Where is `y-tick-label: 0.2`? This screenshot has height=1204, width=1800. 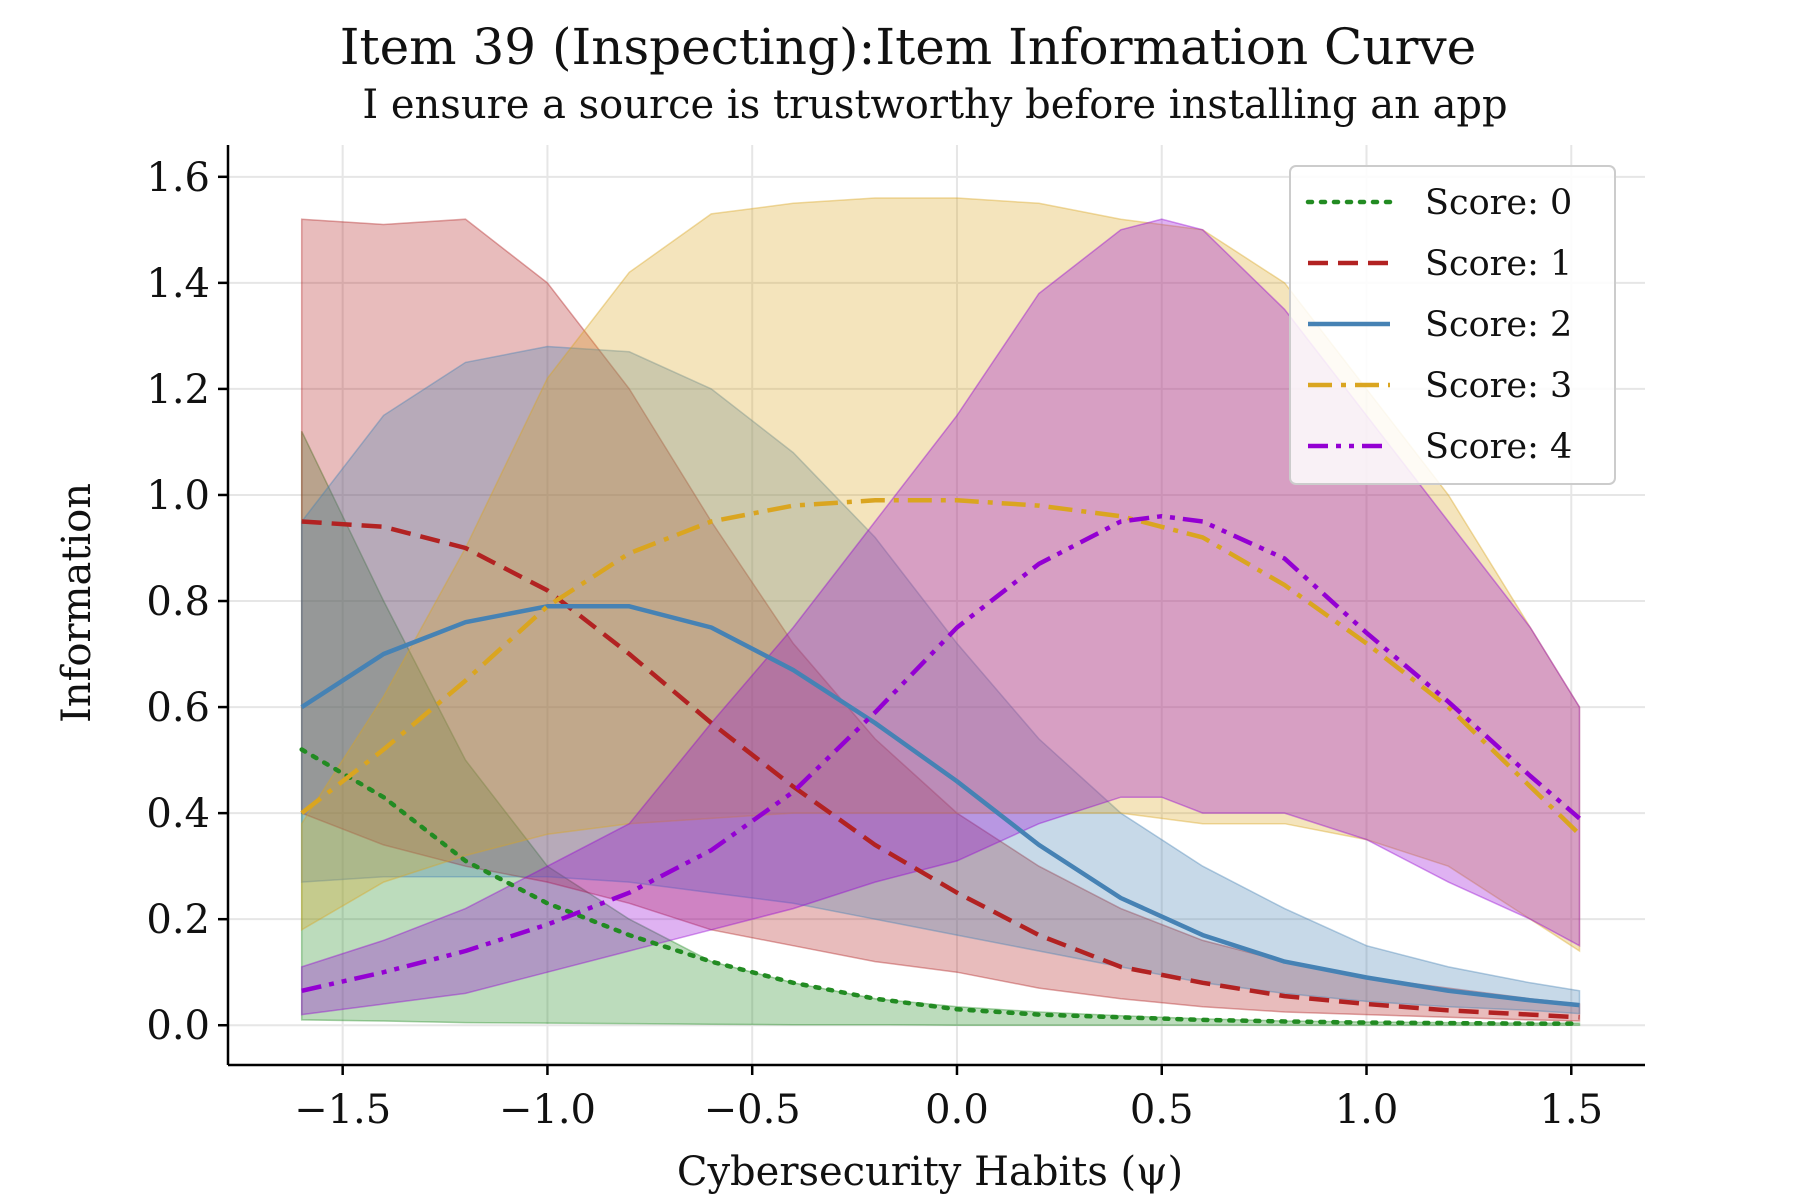 y-tick-label: 0.2 is located at coordinates (178, 920).